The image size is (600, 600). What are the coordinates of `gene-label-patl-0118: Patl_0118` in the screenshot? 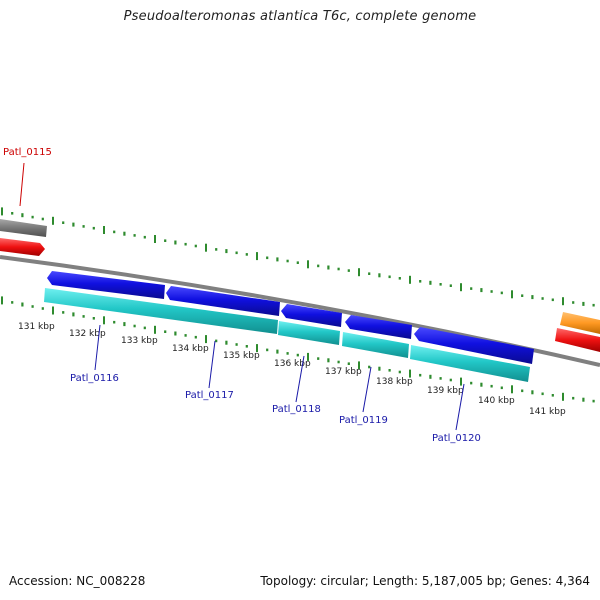 It's located at (296, 409).